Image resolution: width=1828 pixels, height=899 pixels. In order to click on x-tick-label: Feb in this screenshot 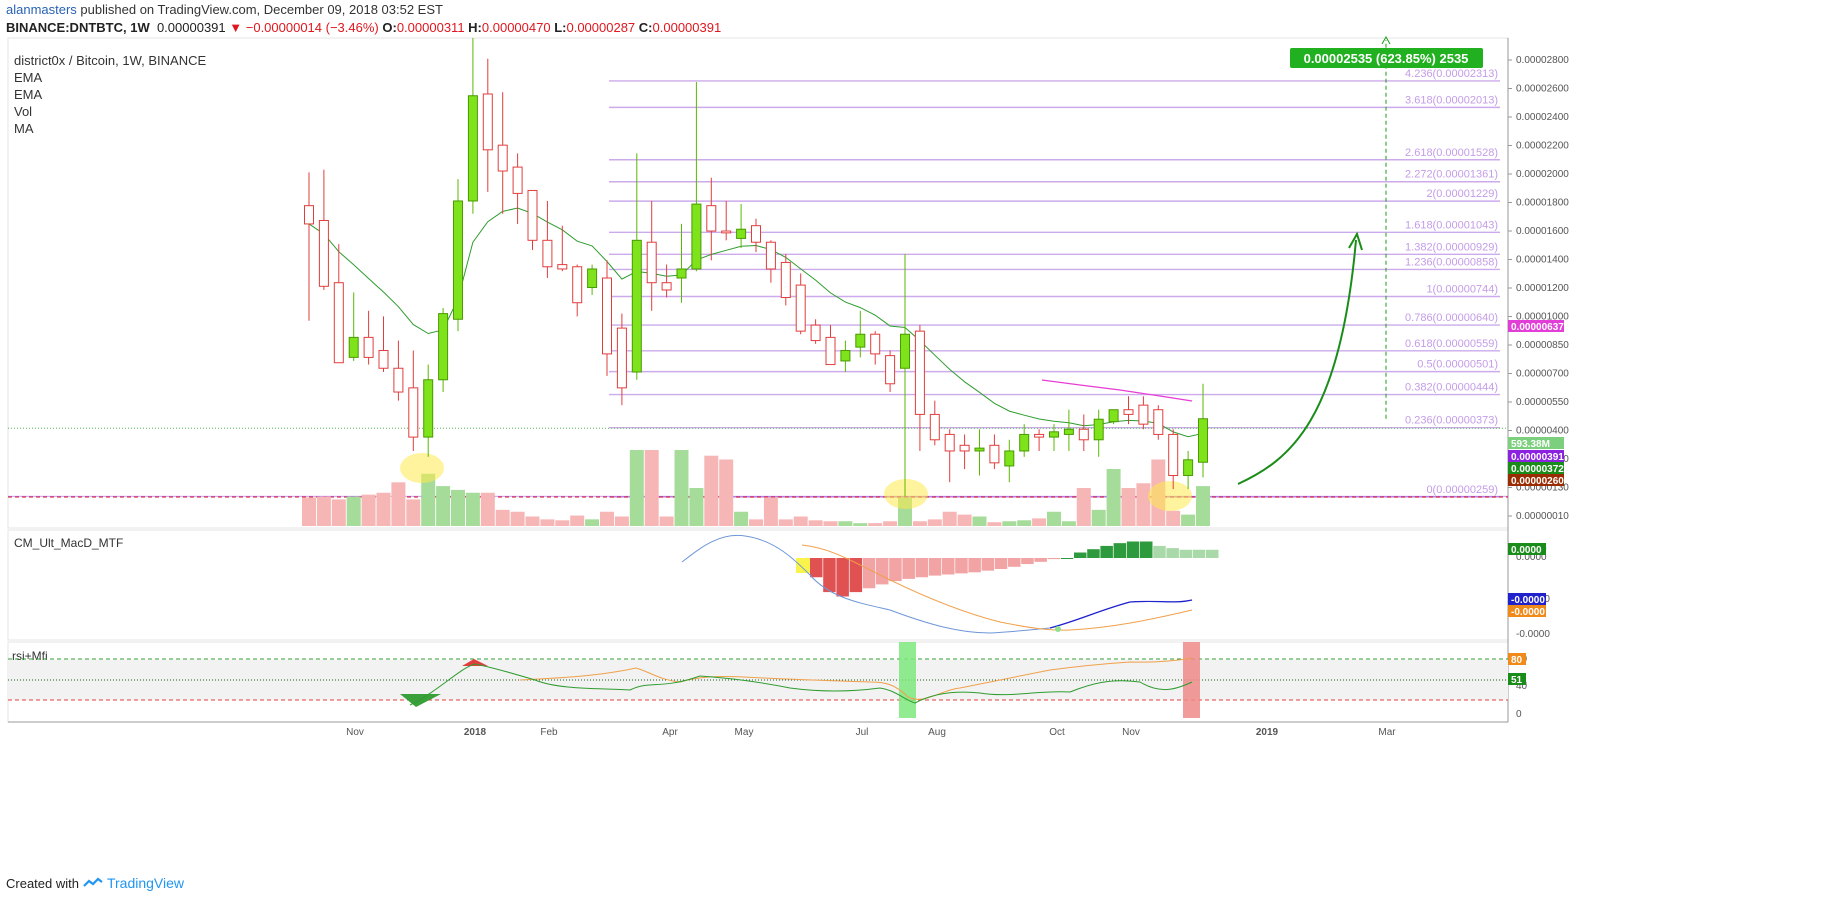, I will do `click(549, 732)`.